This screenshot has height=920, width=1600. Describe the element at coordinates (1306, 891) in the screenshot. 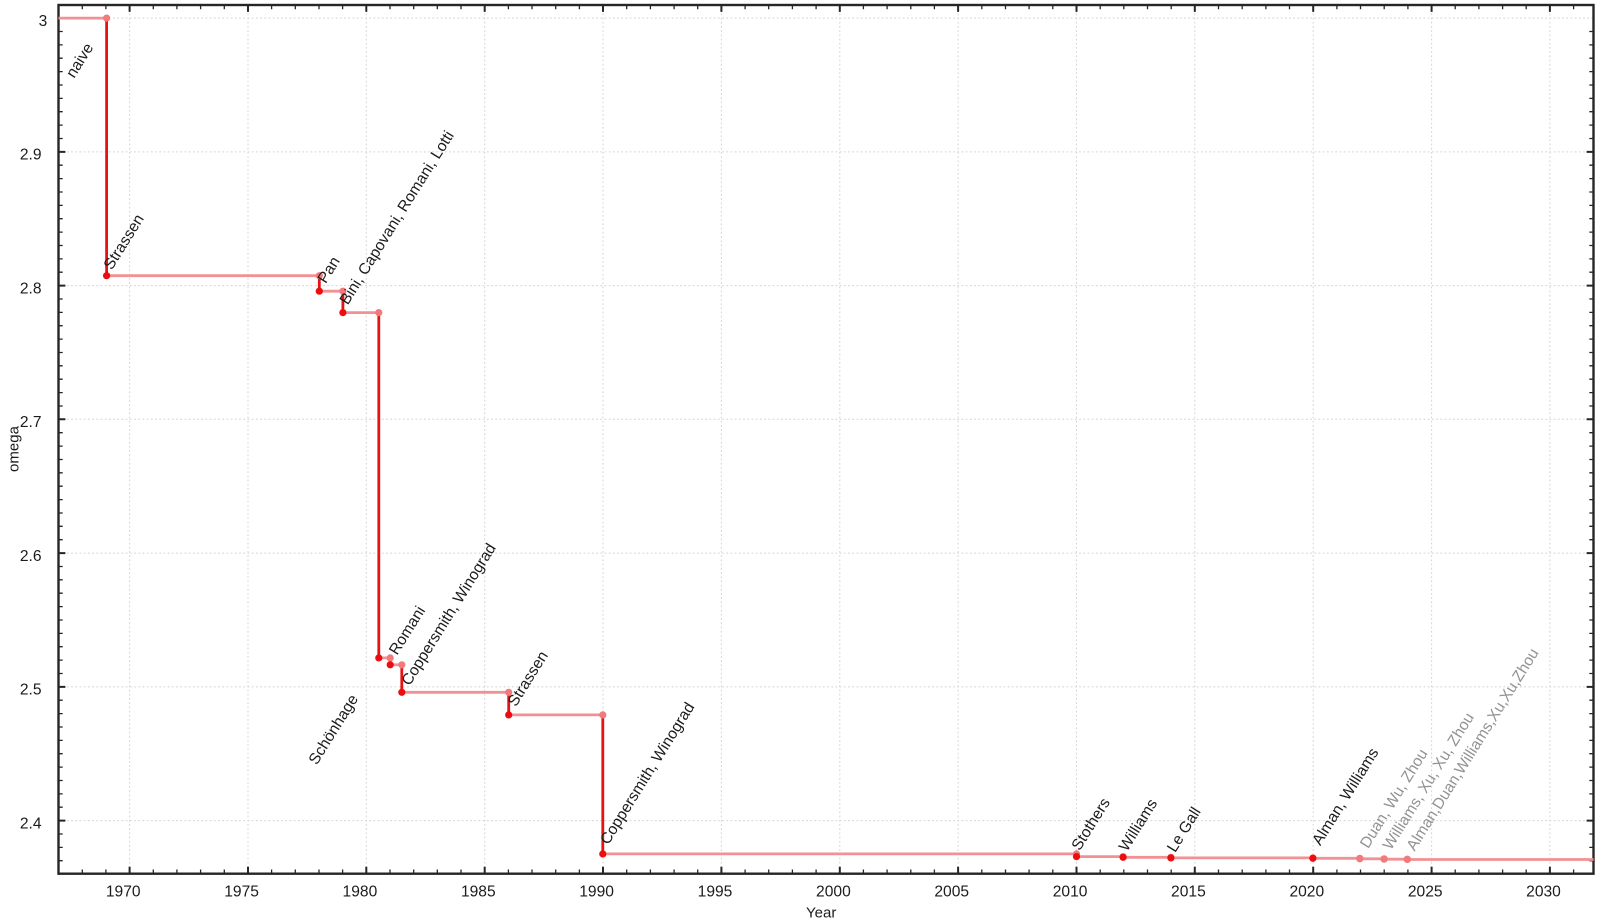

I see `svg-text: 2020` at that location.